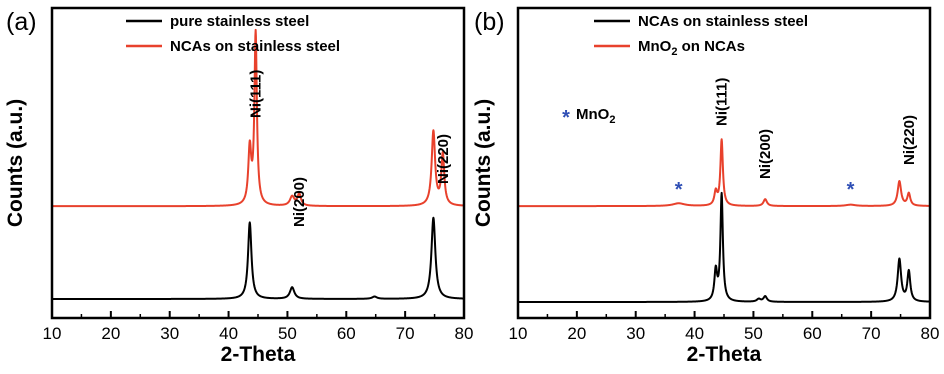  What do you see at coordinates (255, 46) in the screenshot?
I see `legend-label-1: NCAs on stainless steel` at bounding box center [255, 46].